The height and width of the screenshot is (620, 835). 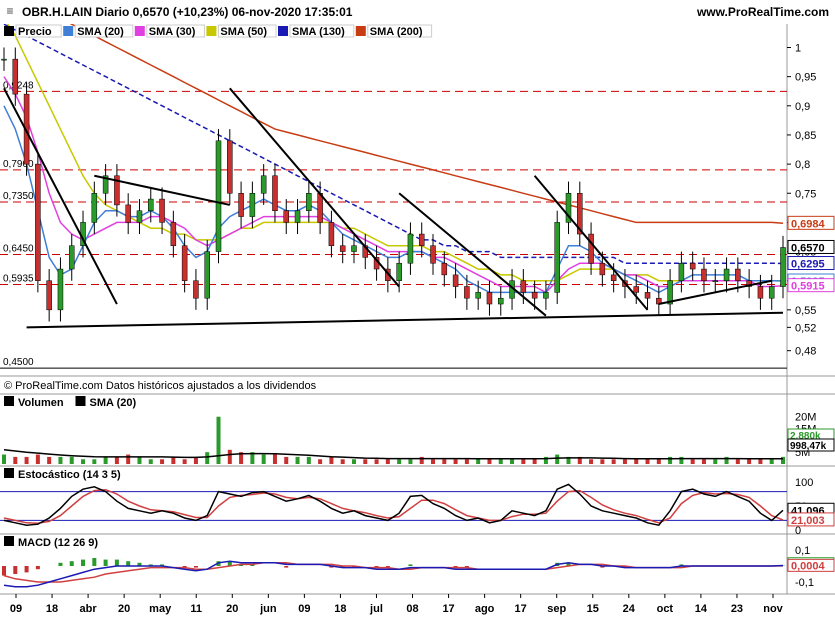 What do you see at coordinates (808, 446) in the screenshot?
I see `value-tag-label: 998,47k` at bounding box center [808, 446].